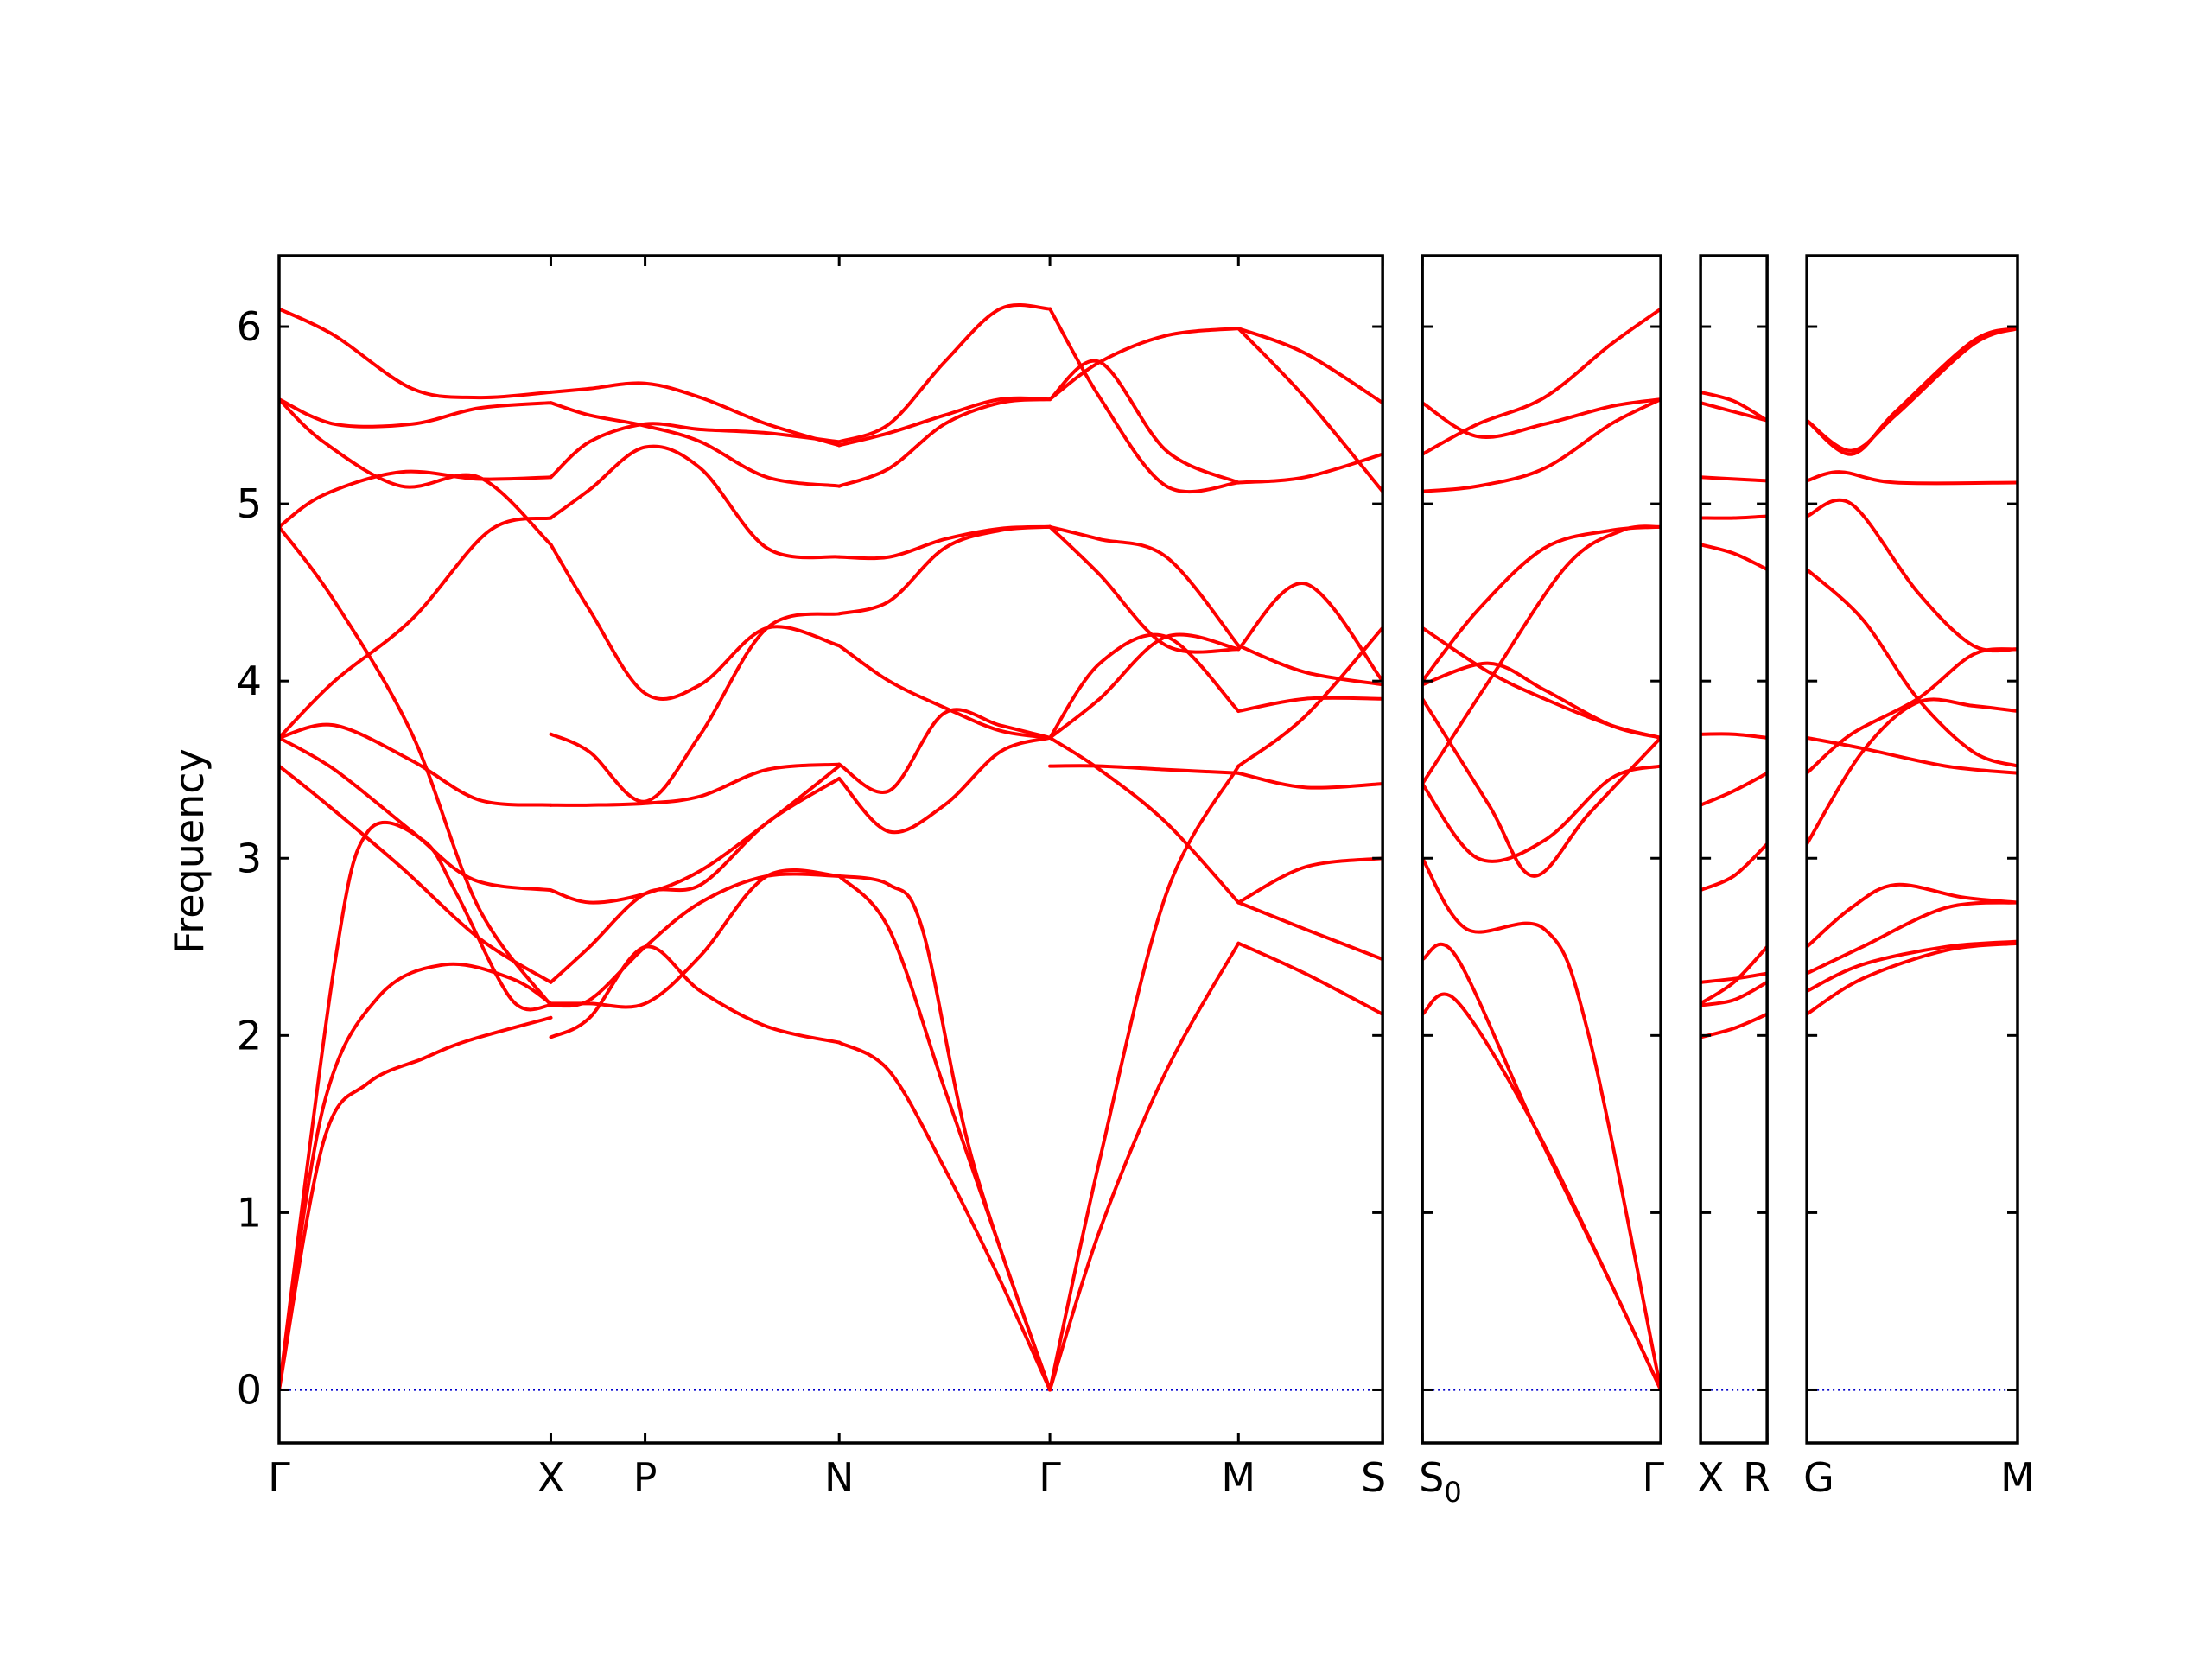 This screenshot has width=2212, height=1659. I want to click on y-tick-label: 5, so click(249, 504).